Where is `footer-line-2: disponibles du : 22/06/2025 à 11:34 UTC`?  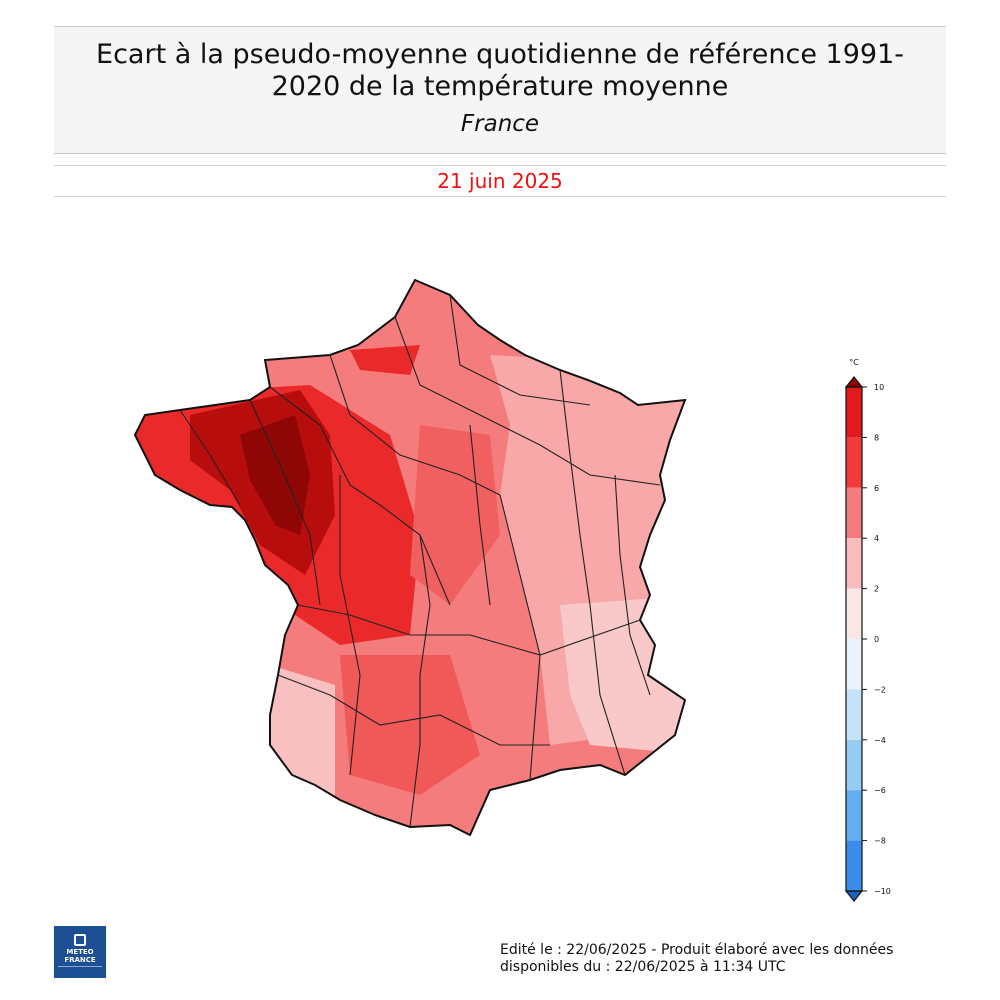
footer-line-2: disponibles du : 22/06/2025 à 11:34 UTC is located at coordinates (643, 967).